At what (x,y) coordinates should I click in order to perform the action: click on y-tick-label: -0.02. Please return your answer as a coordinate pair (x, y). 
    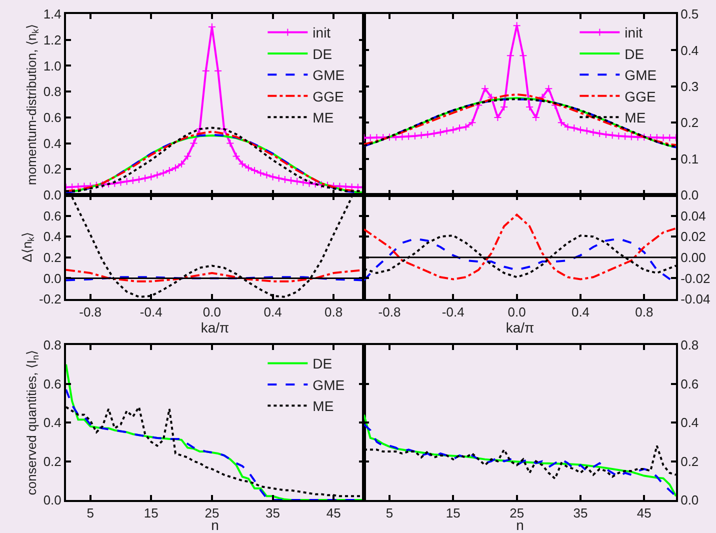
    Looking at the image, I should click on (695, 278).